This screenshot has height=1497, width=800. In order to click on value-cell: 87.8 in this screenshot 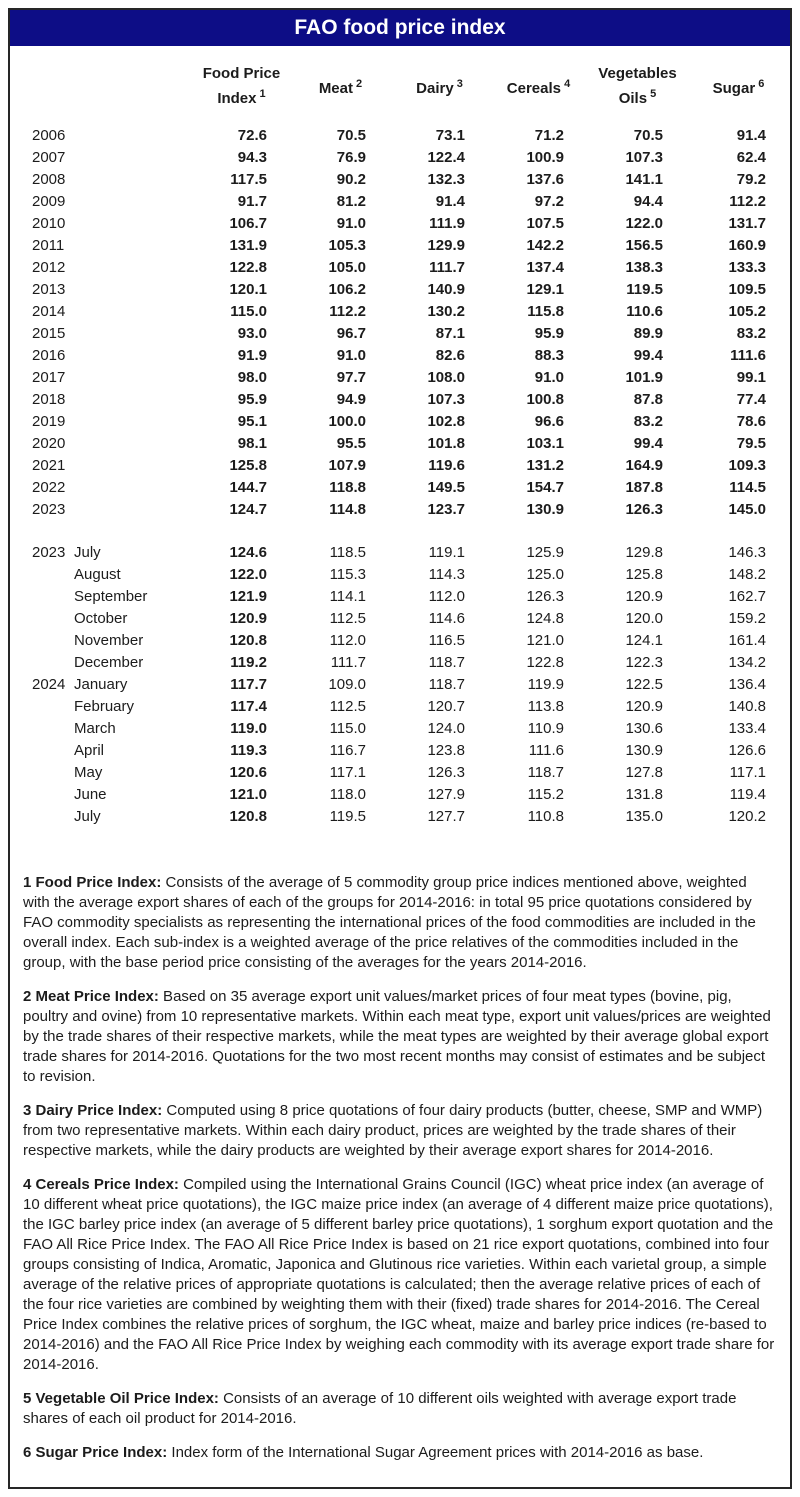, I will do `click(648, 399)`.